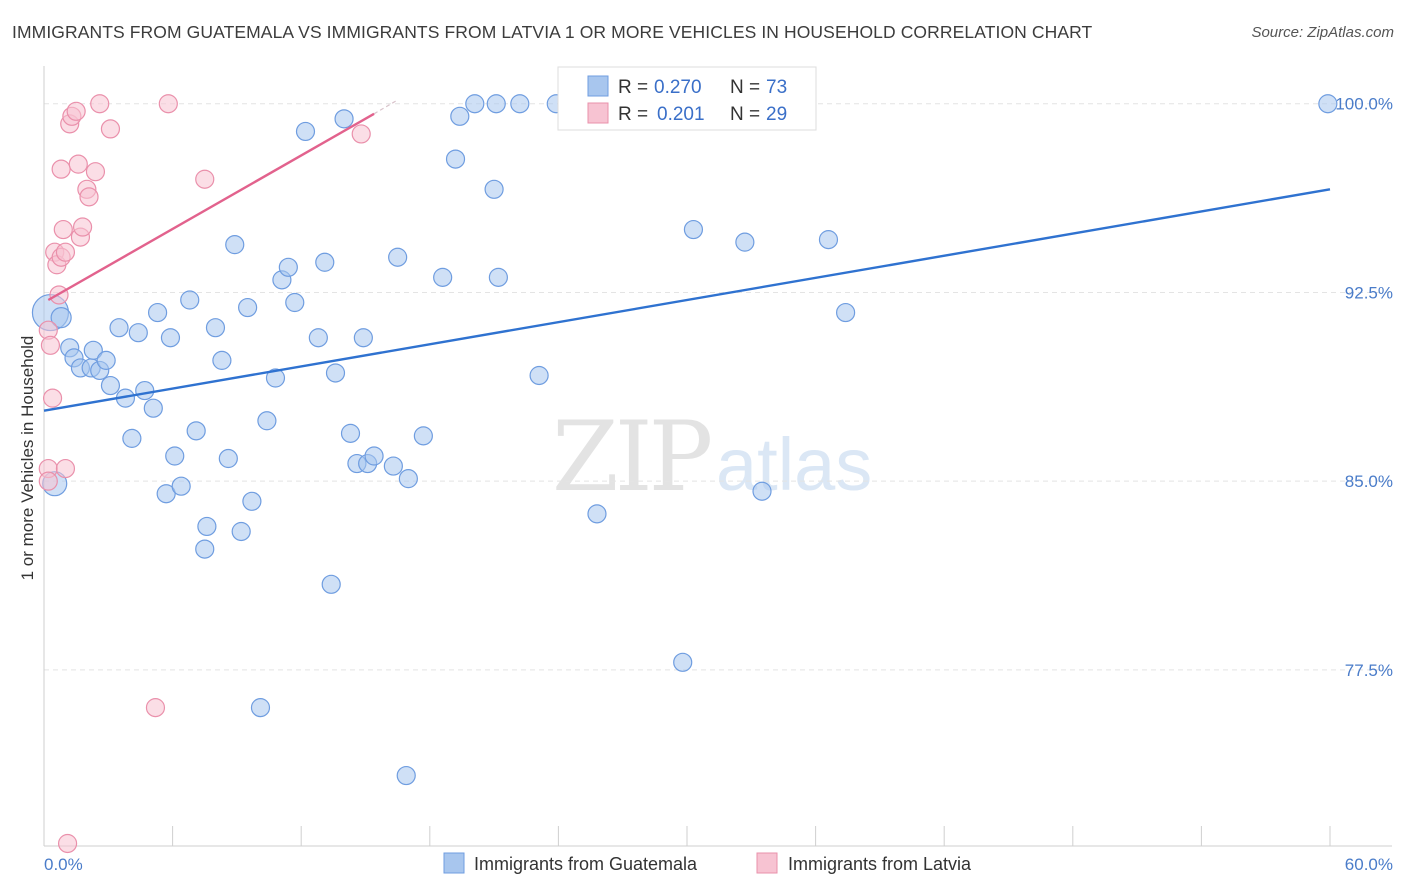  Describe the element at coordinates (1369, 481) in the screenshot. I see `y-tick-label: 85.0%` at that location.